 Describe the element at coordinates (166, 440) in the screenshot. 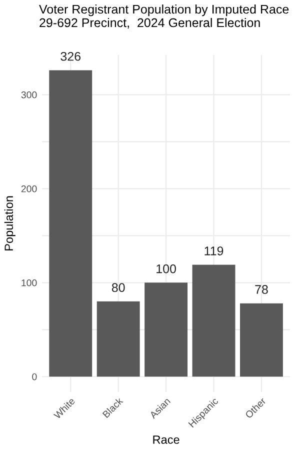

I see `x-axis-title: Race` at that location.